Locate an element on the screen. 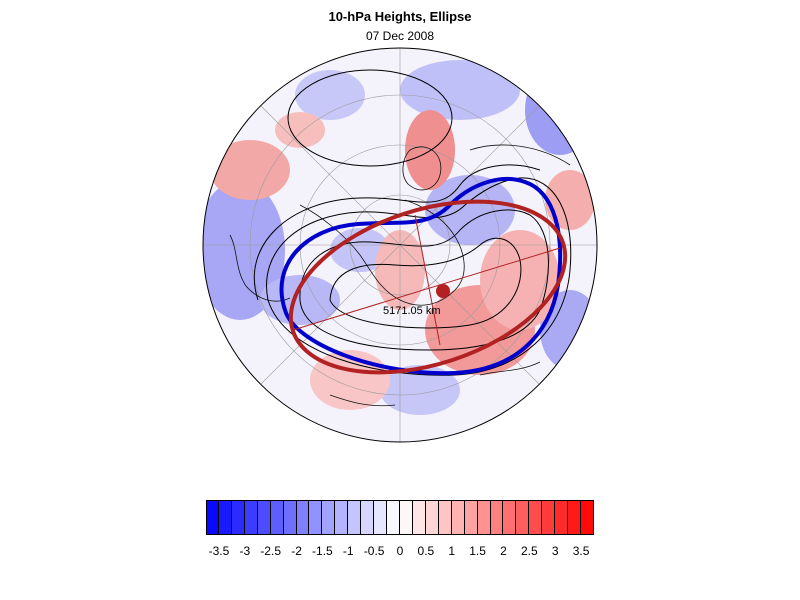  colorbar-tick-label: -1.5 is located at coordinates (322, 551).